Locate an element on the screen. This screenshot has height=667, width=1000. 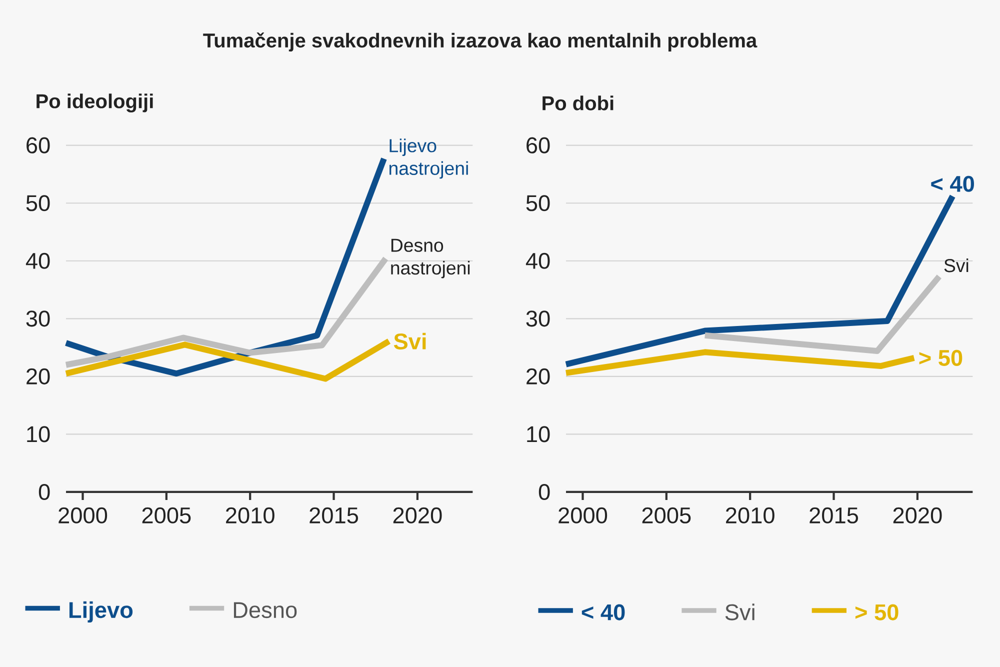
legend-label: Desno is located at coordinates (265, 610).